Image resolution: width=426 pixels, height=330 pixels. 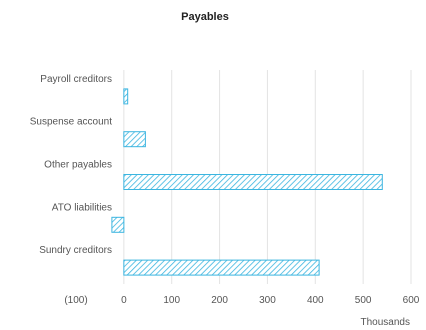 I want to click on x-tick-label: 200, so click(x=219, y=300).